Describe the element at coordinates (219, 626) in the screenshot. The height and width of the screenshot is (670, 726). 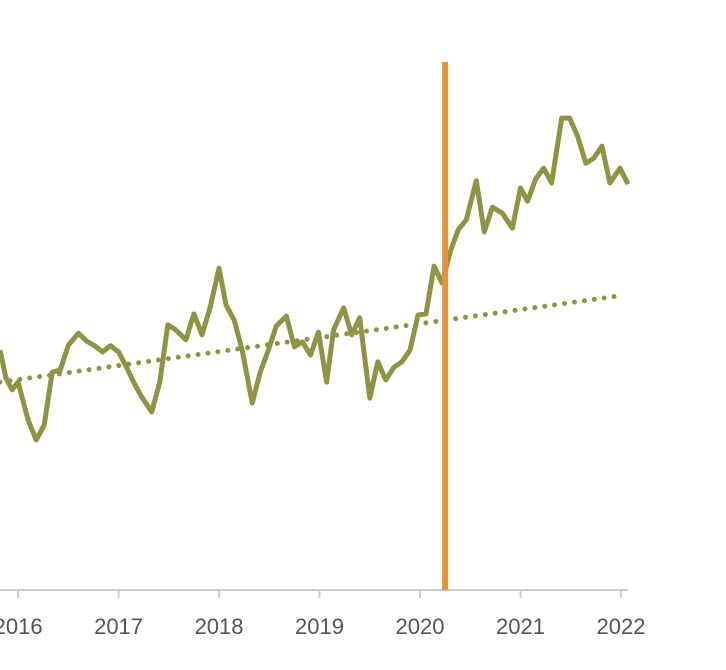
I see `x-tick-label: 2018` at that location.